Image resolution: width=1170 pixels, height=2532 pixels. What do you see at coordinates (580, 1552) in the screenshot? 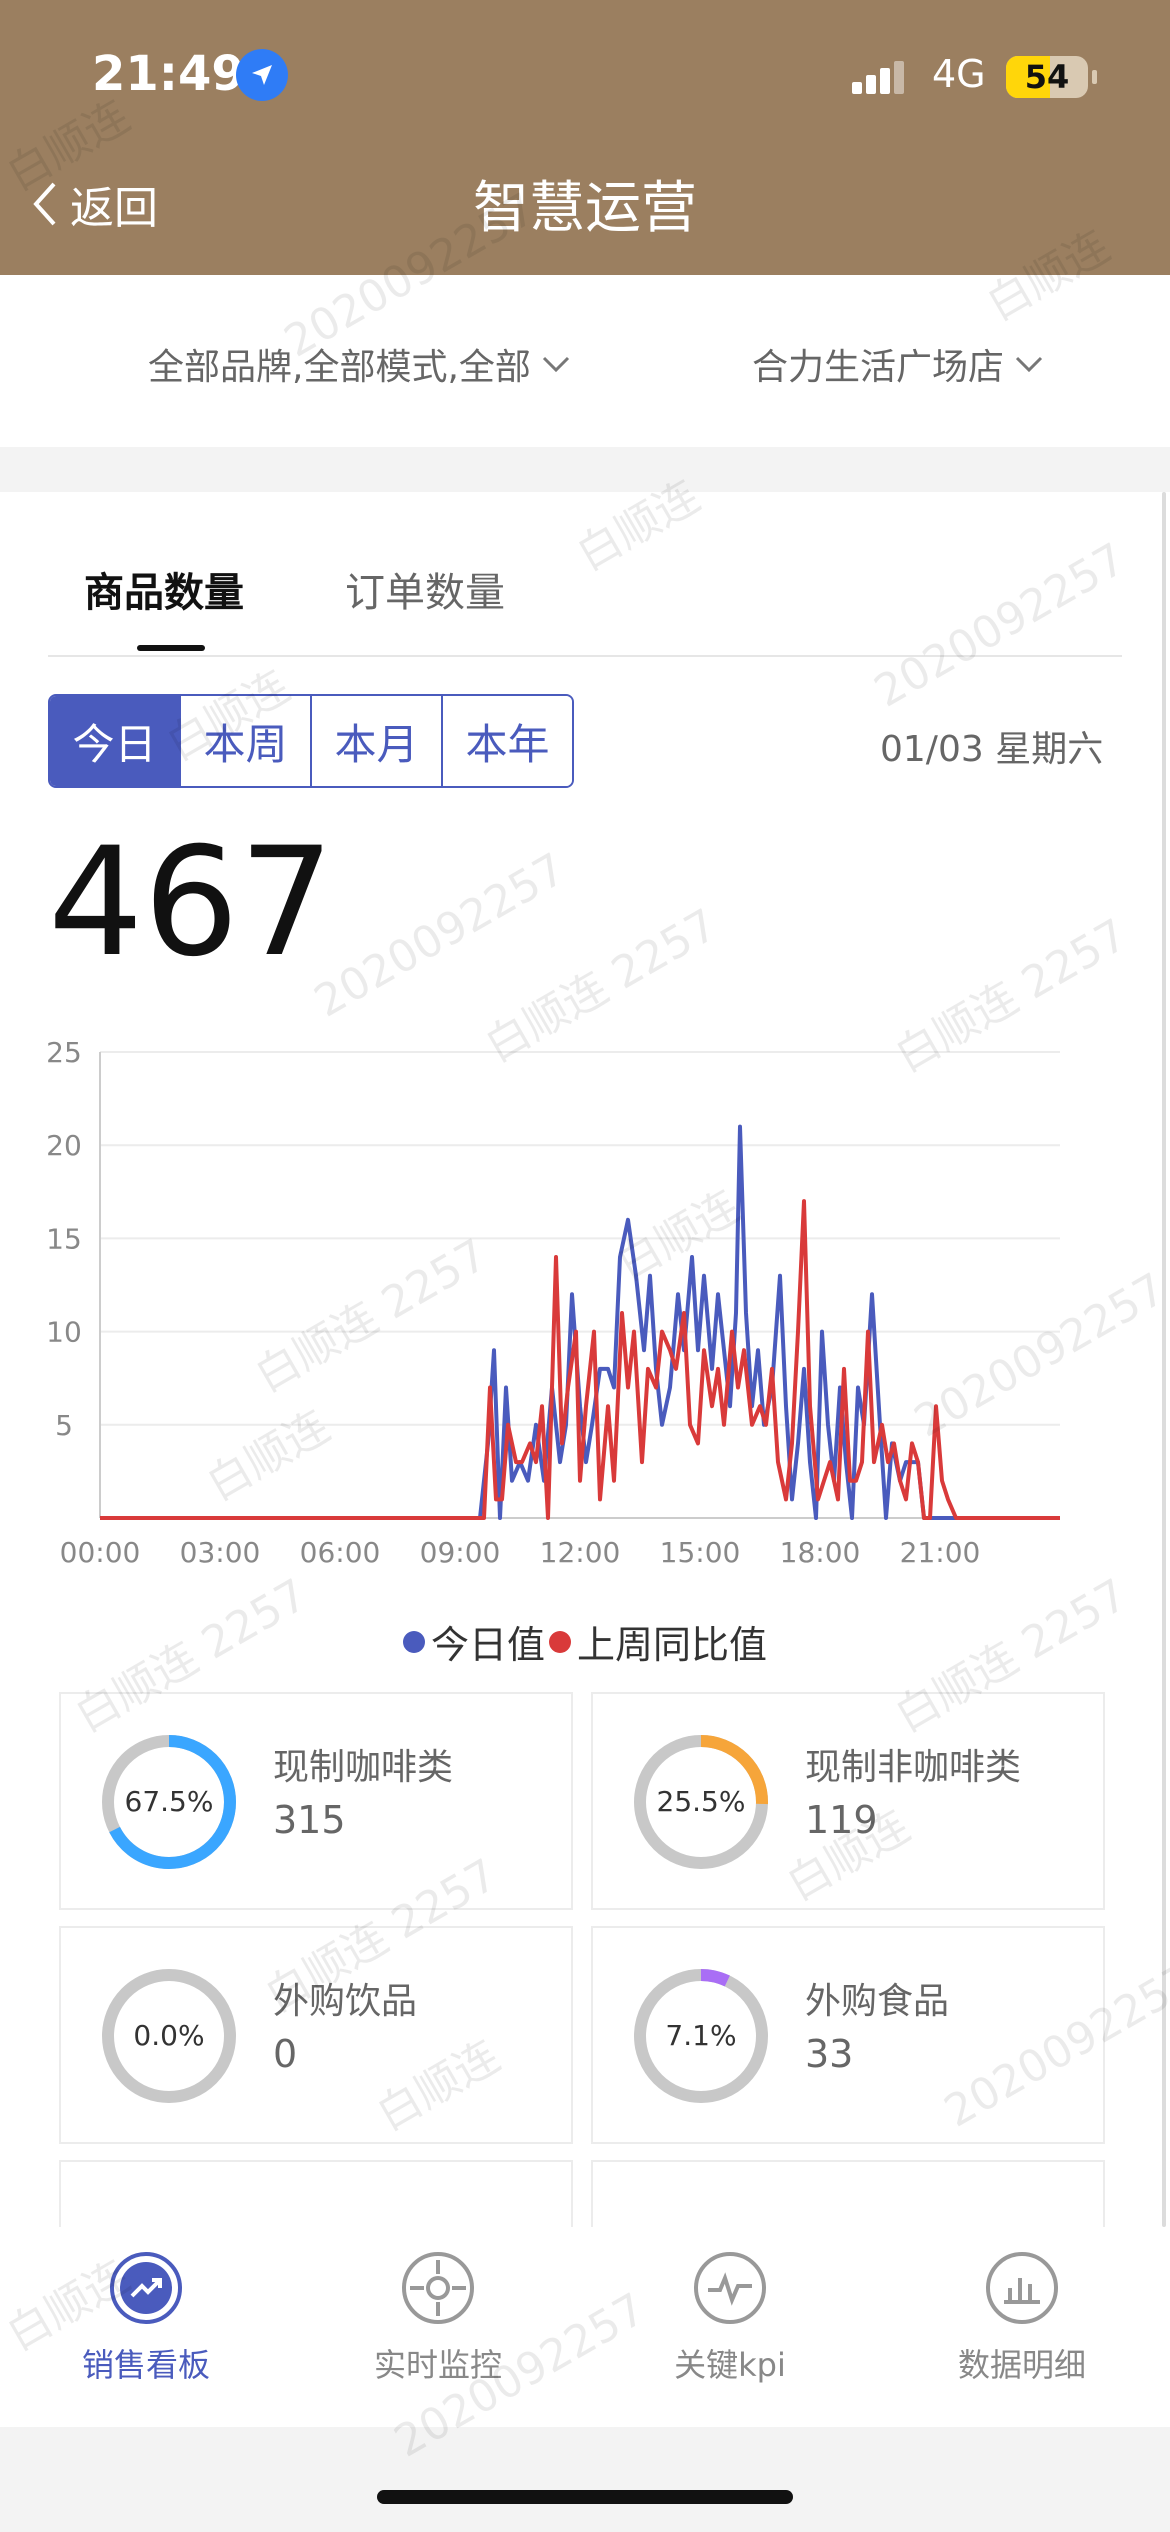
I see `x-tick-label: 12:00` at bounding box center [580, 1552].